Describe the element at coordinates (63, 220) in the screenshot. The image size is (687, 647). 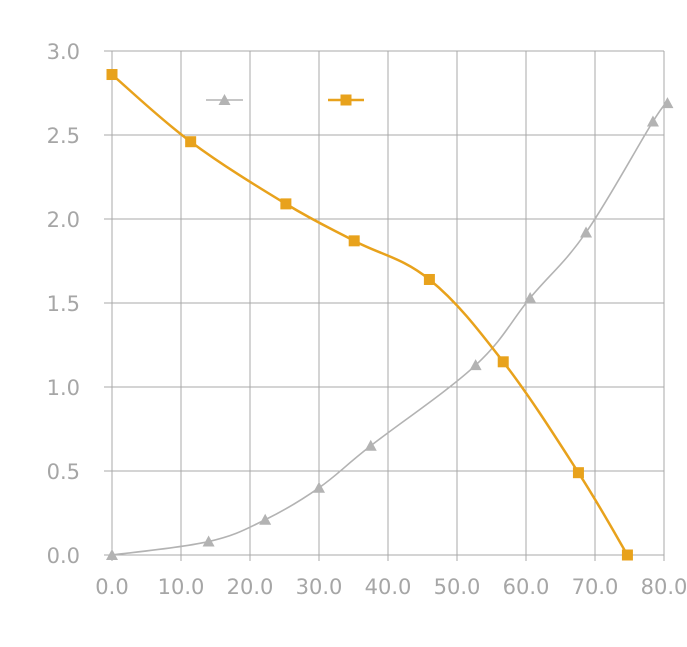
I see `y-tick-label: 2.0` at that location.